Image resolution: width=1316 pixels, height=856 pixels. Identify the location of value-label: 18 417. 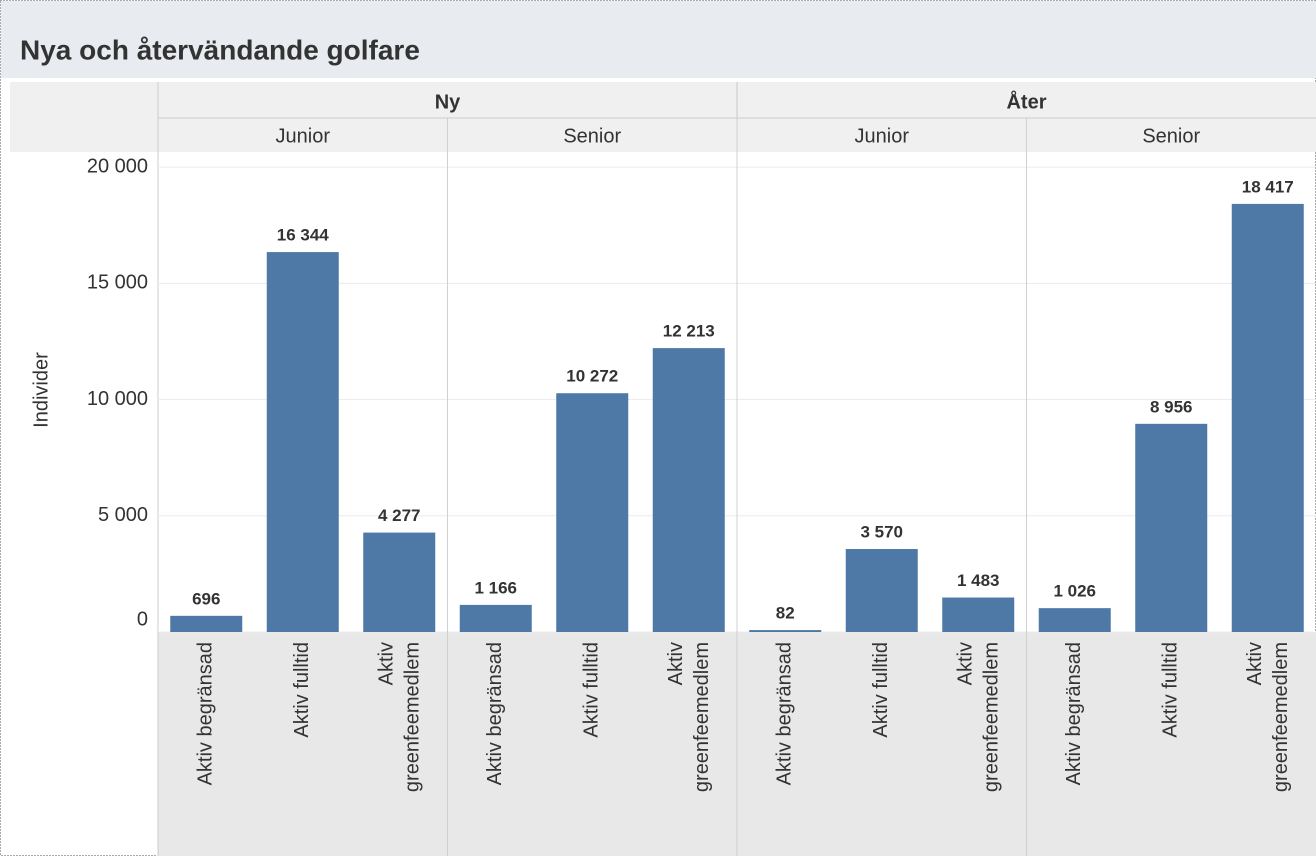
(1268, 186).